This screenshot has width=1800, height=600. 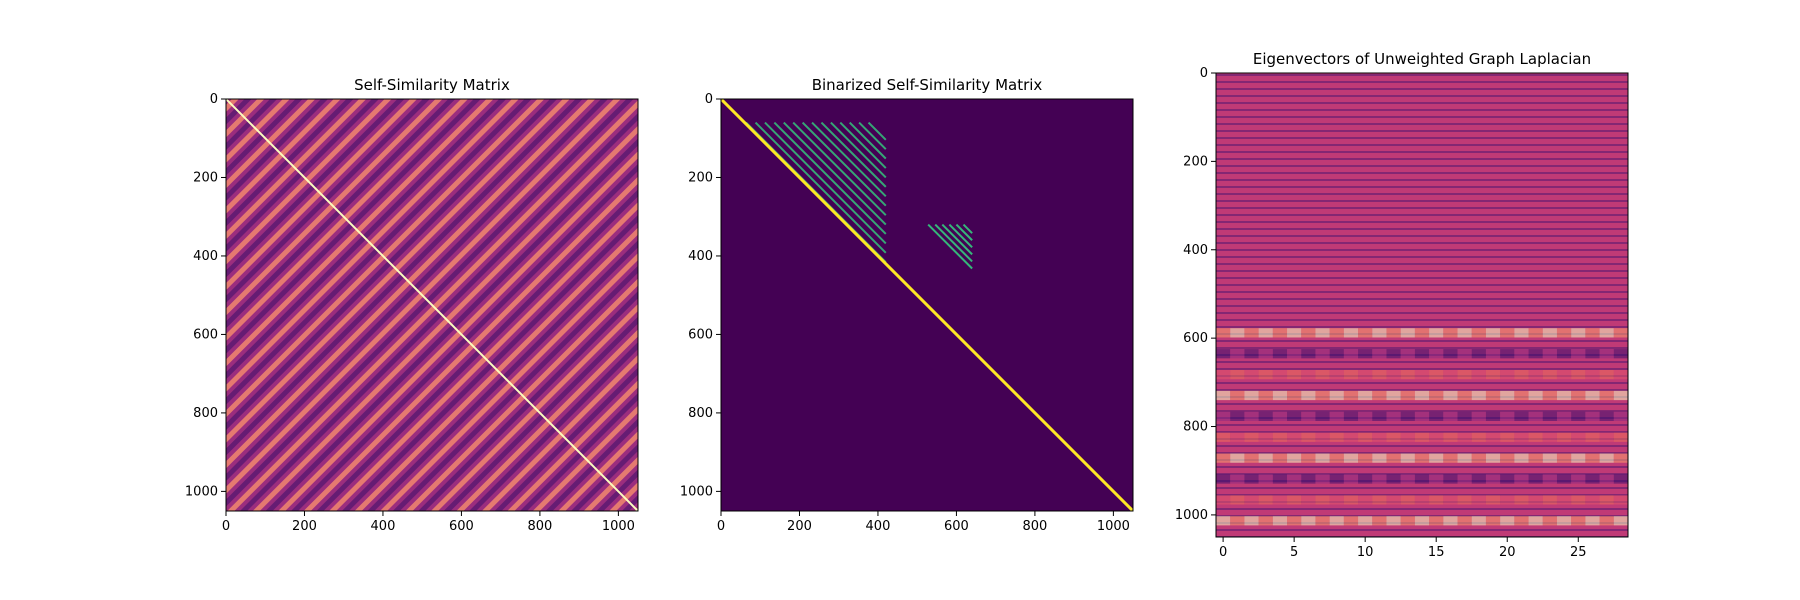 I want to click on chart-title: Binarized Self-Similarity Matrix, so click(x=927, y=85).